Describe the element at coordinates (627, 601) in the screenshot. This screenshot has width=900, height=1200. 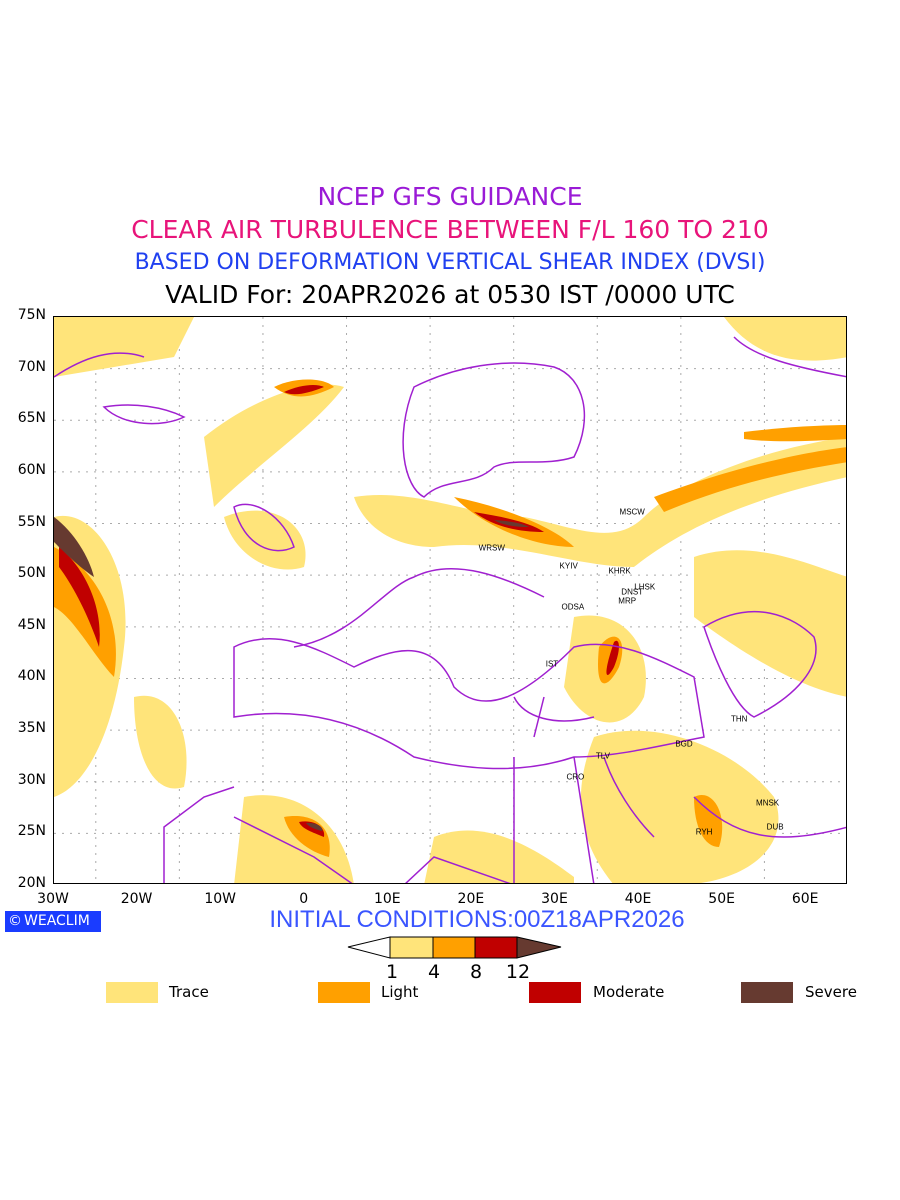
I see `city-label: MRP` at that location.